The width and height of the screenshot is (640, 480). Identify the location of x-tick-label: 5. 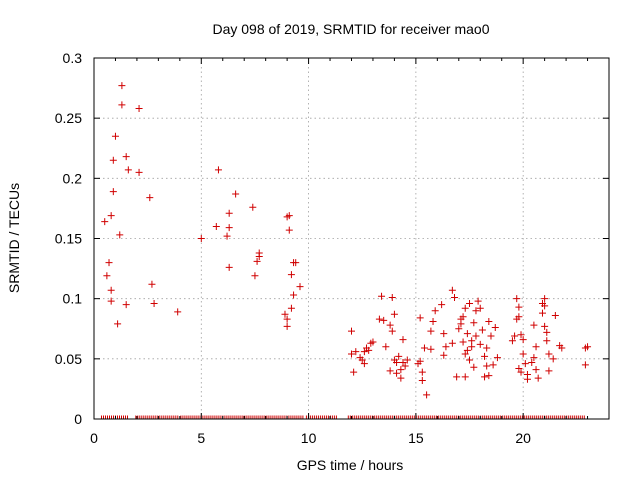
(201, 438).